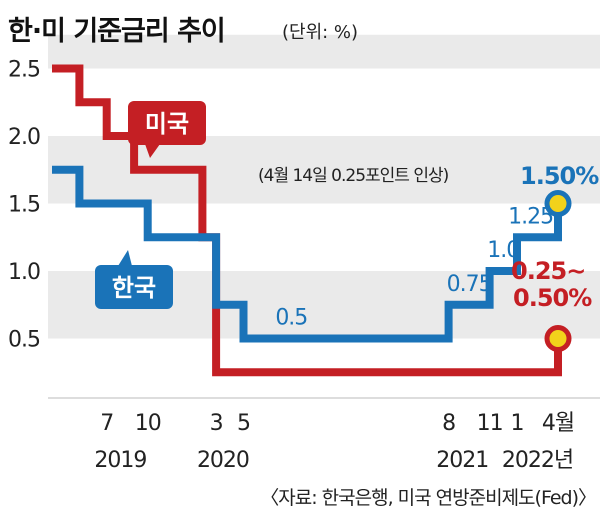  I want to click on y-tick-label: 2.0, so click(24, 137).